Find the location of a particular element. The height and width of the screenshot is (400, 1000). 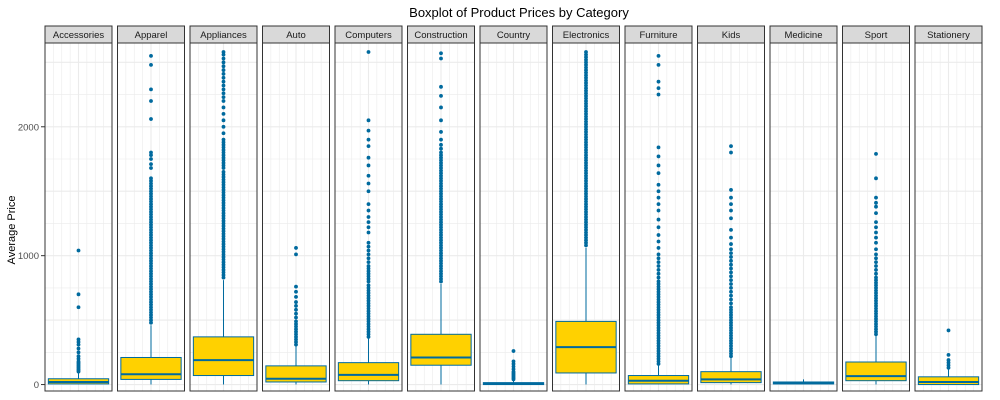

facet-panel-appliances: Appliances is located at coordinates (223, 208).